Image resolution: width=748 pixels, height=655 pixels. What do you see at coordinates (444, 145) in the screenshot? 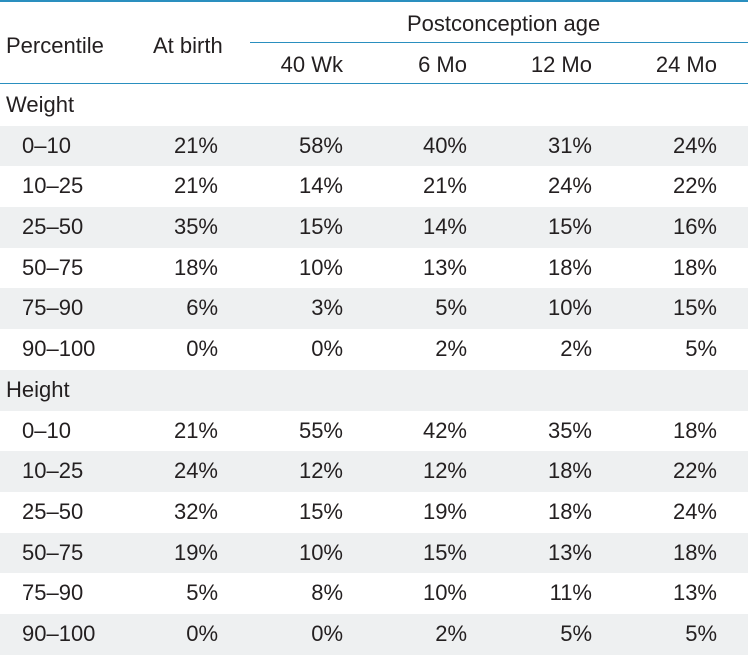
I see `value-cell: 40%` at bounding box center [444, 145].